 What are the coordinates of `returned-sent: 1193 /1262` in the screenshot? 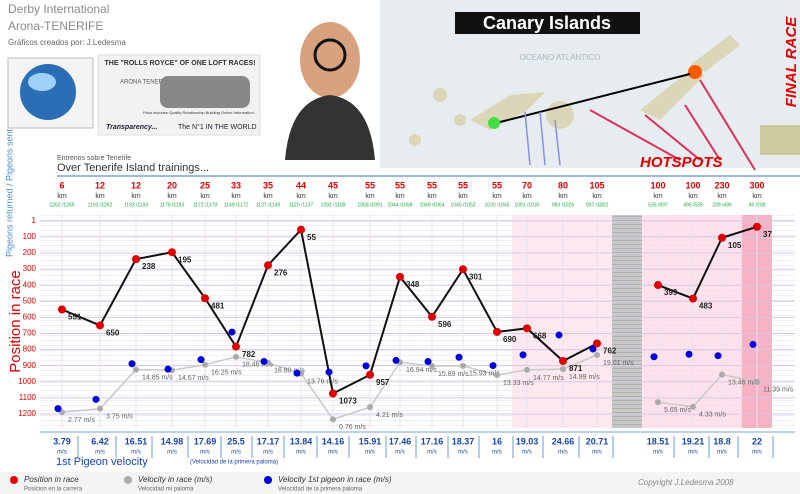 It's located at (100, 205).